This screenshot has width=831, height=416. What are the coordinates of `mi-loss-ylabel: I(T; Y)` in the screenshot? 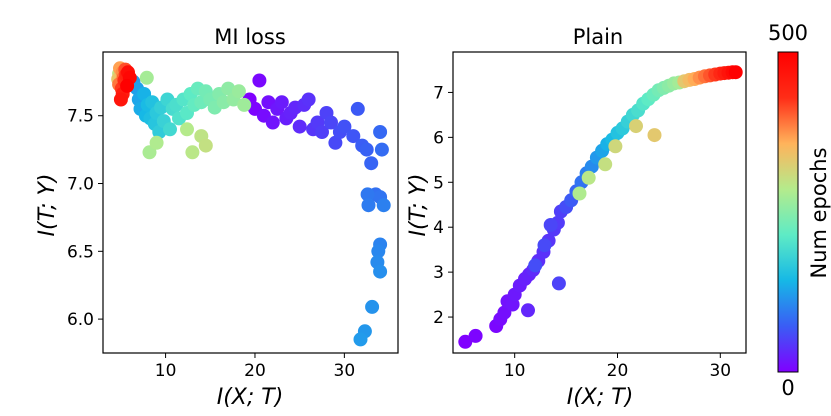 It's located at (47, 205).